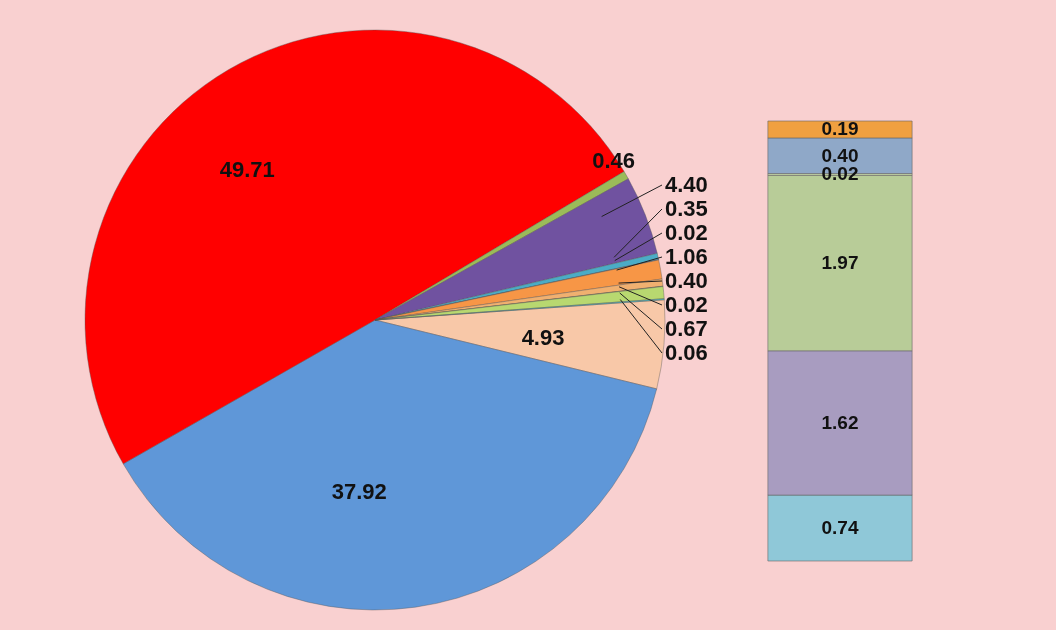  I want to click on data-label: 0.06, so click(686, 352).